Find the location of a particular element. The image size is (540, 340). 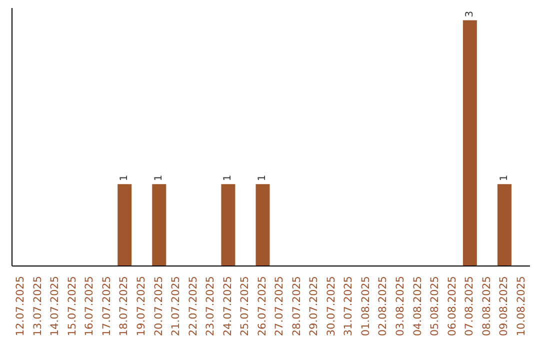

x-tick-label: 14.07.2025 is located at coordinates (55, 306).